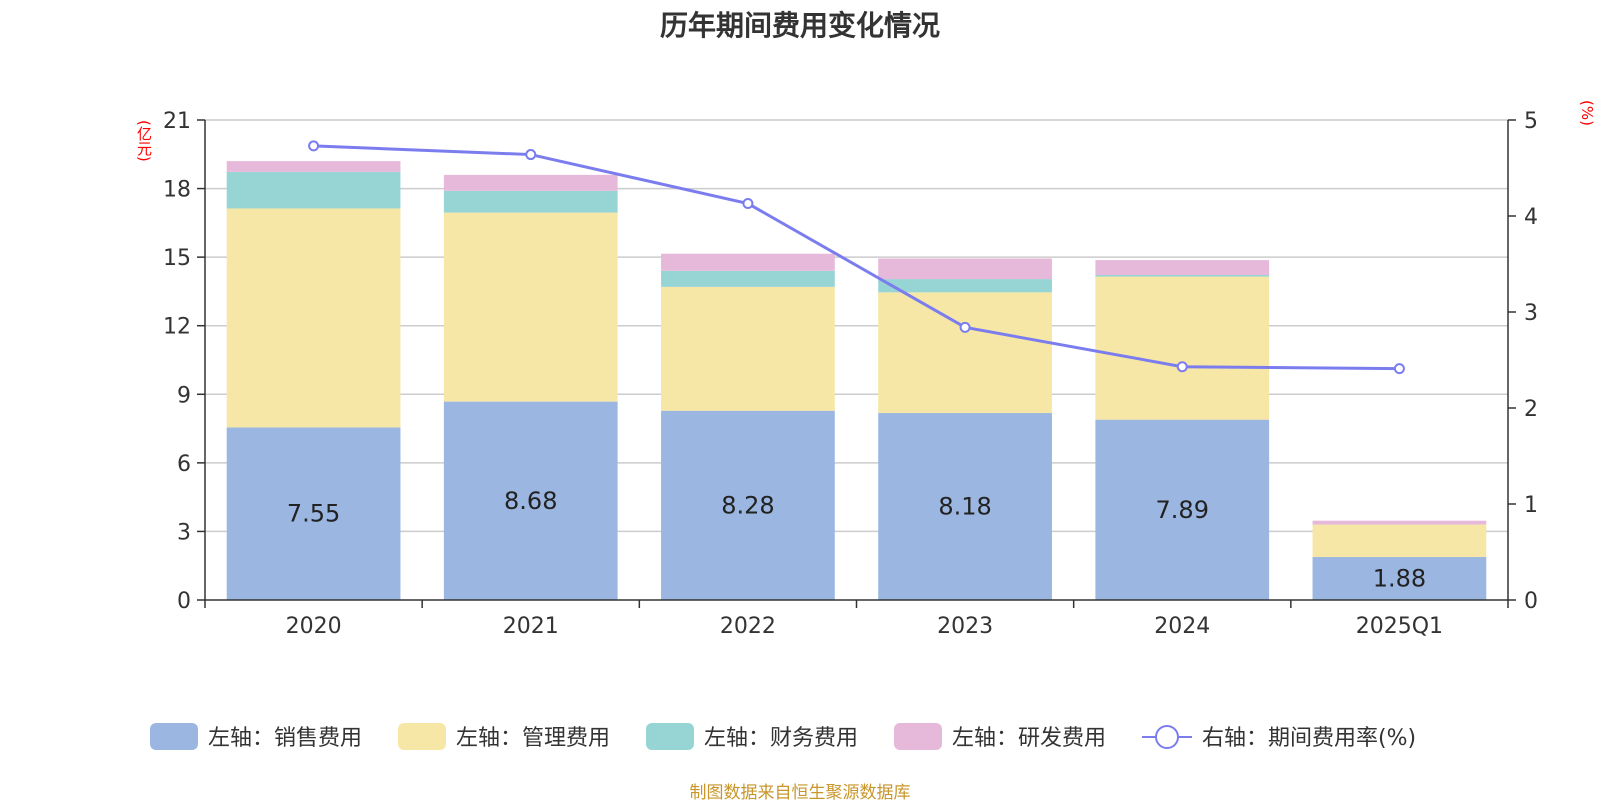 The width and height of the screenshot is (1600, 803). Describe the element at coordinates (670, 736) in the screenshot. I see `legend-swatch-finance` at that location.